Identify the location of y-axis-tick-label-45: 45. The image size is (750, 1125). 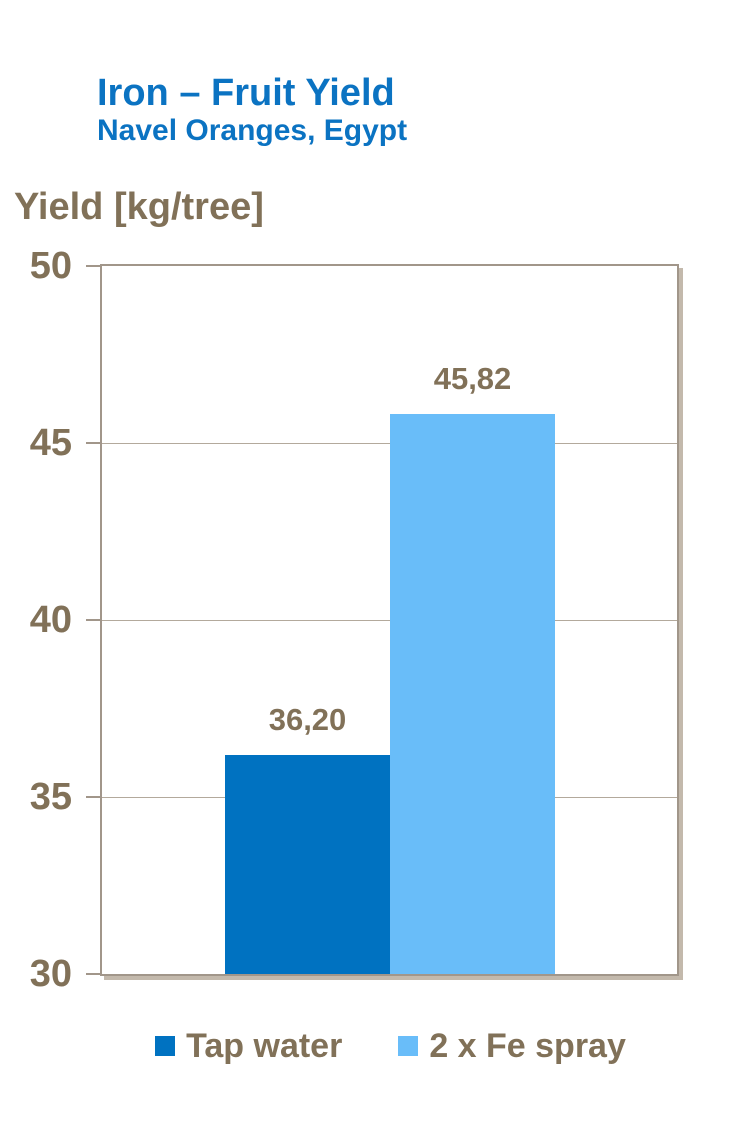
(50, 443).